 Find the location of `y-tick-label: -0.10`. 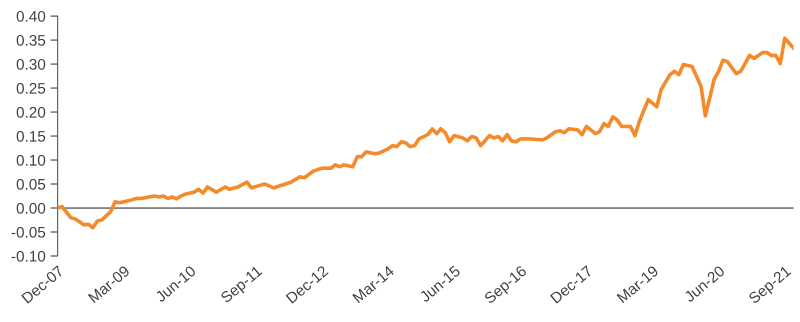

y-tick-label: -0.10 is located at coordinates (29, 256).